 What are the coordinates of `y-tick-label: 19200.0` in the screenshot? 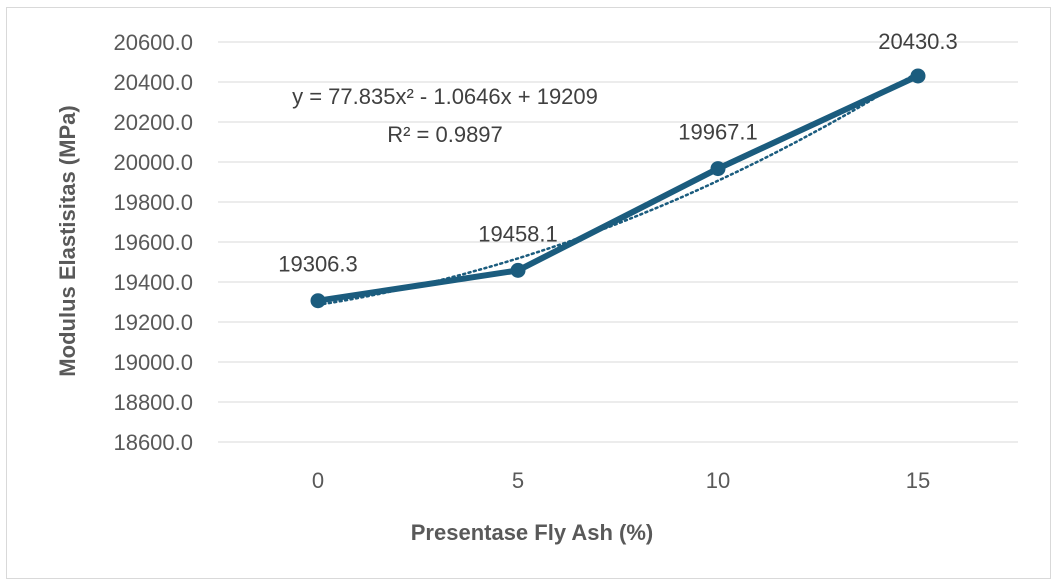 It's located at (153, 322).